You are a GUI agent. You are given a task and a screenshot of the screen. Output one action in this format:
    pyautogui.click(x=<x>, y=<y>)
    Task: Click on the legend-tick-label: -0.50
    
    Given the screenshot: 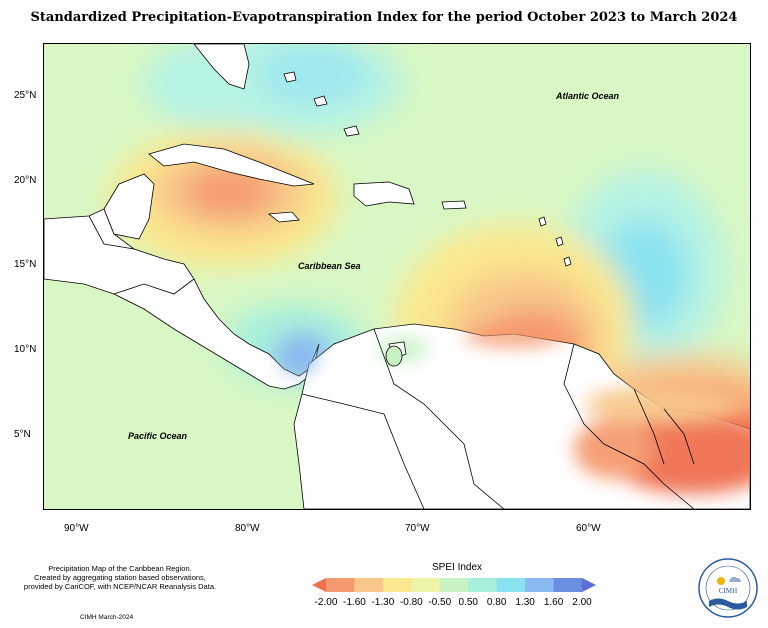 What is the action you would take?
    pyautogui.click(x=440, y=602)
    